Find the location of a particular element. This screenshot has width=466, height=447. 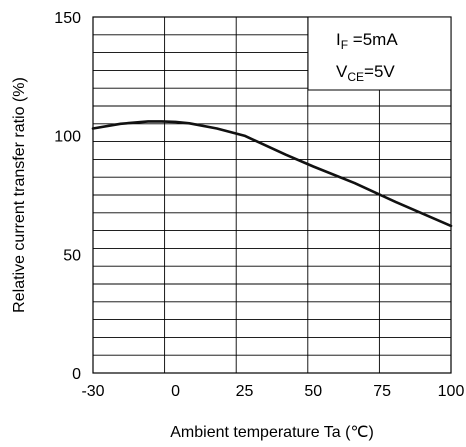

y-tick-label: 100 is located at coordinates (67, 137).